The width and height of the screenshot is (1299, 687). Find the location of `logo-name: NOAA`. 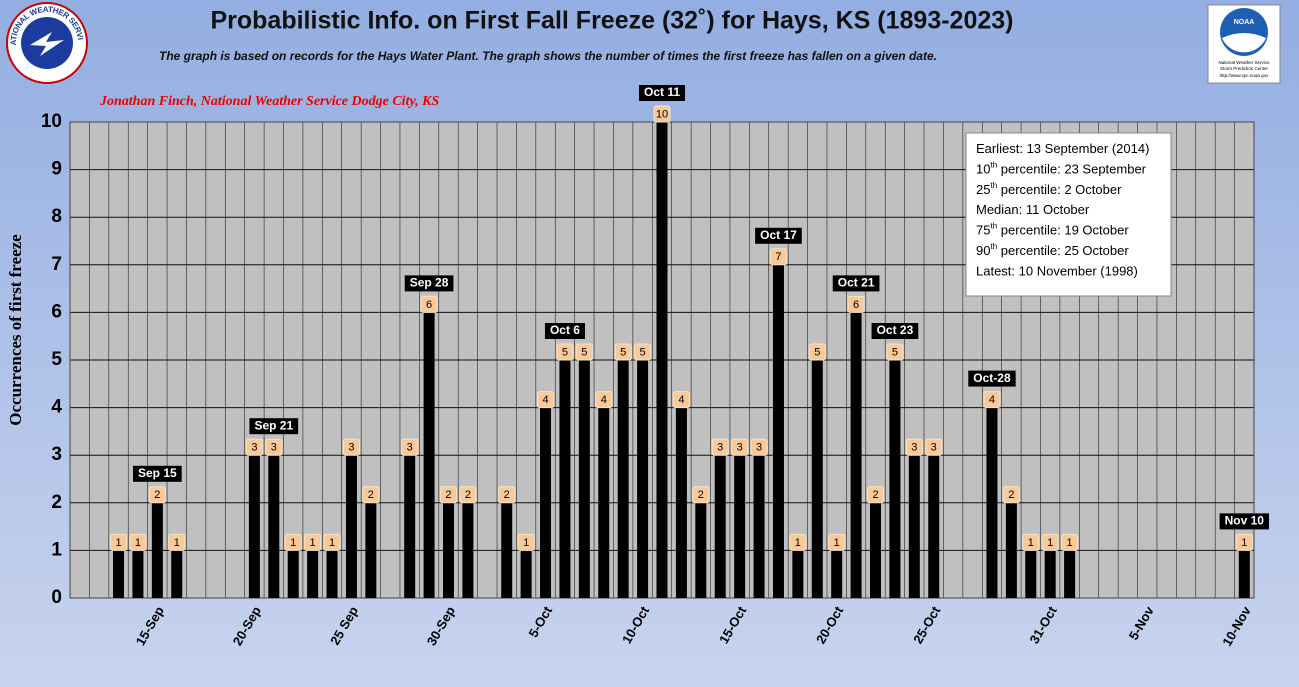

logo-name: NOAA is located at coordinates (1244, 22).